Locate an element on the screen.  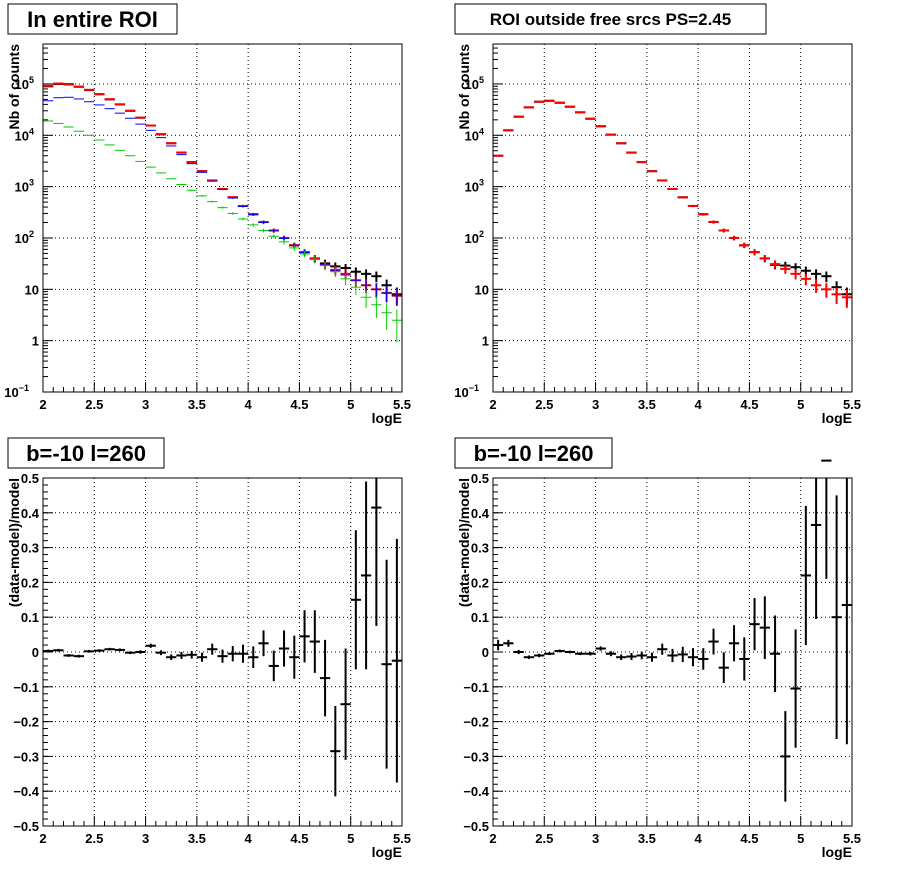
y-tick-label: 10 is located at coordinates (32, 289).